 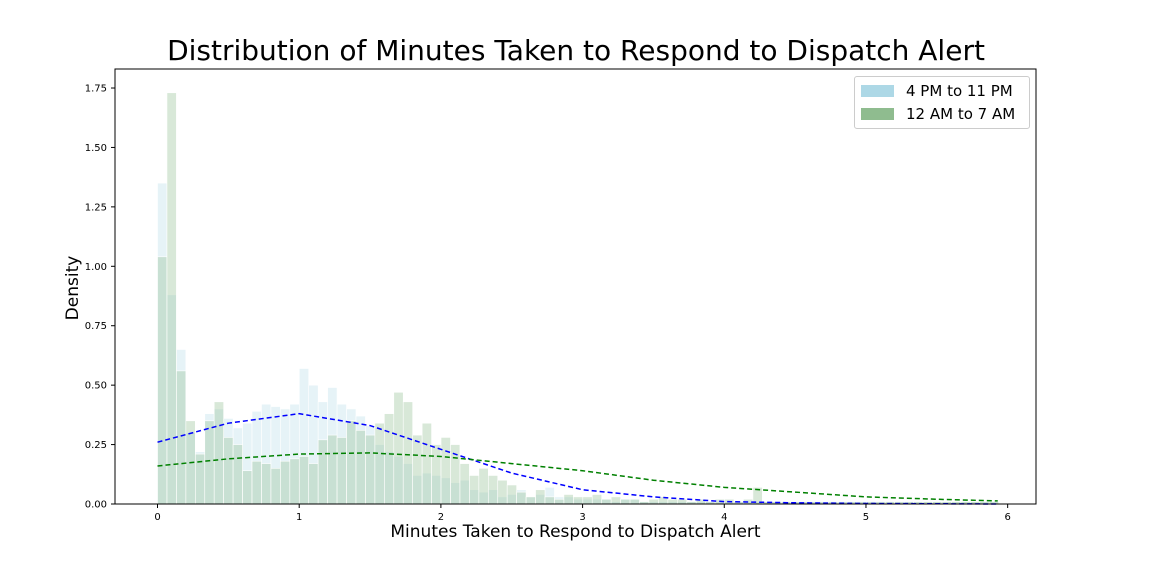 I want to click on y-tick-label: 1.25, so click(x=96, y=207).